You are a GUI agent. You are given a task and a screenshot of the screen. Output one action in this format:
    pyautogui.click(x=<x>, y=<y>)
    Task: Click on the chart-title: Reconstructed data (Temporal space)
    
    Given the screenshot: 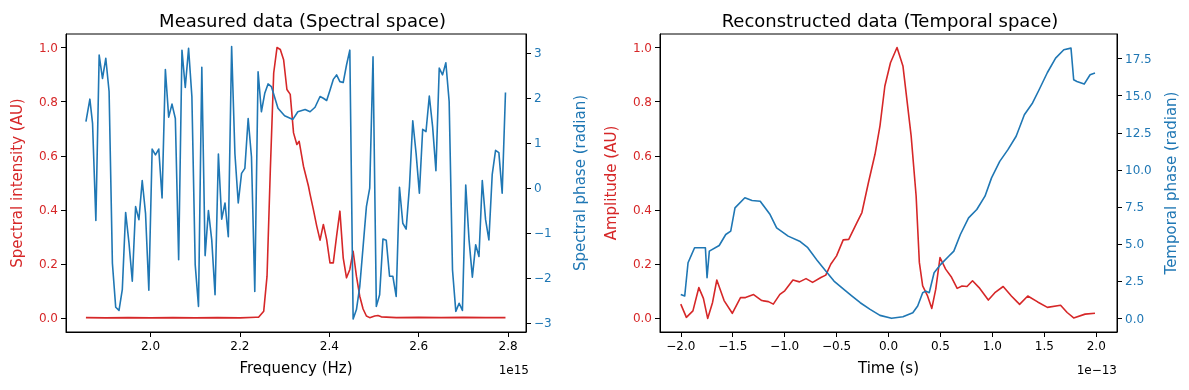 What is the action you would take?
    pyautogui.click(x=890, y=20)
    